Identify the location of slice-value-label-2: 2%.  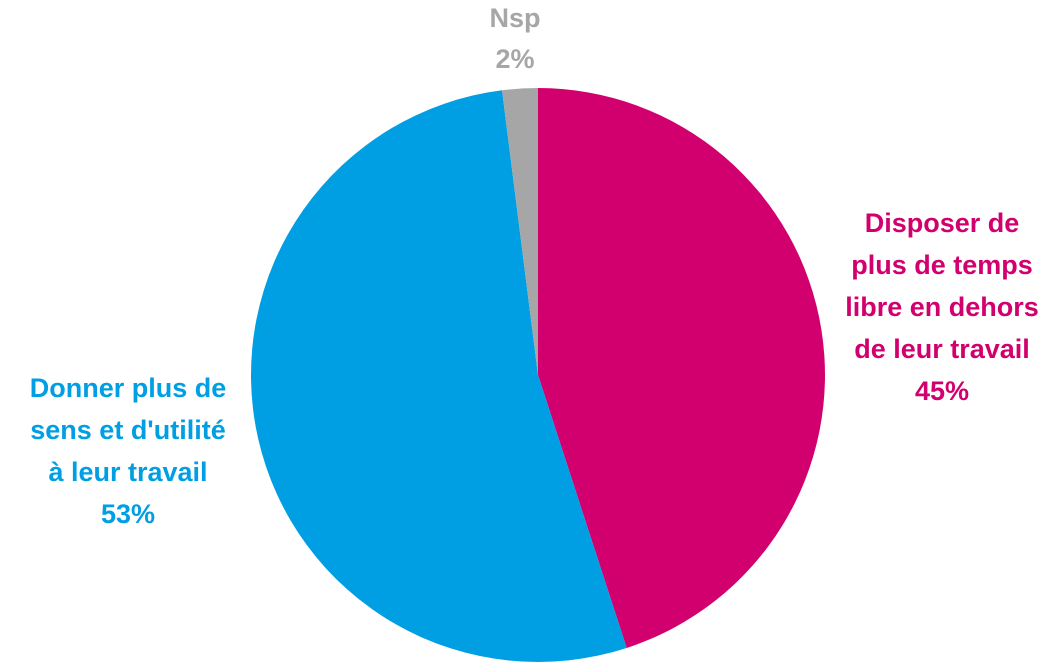
(514, 59).